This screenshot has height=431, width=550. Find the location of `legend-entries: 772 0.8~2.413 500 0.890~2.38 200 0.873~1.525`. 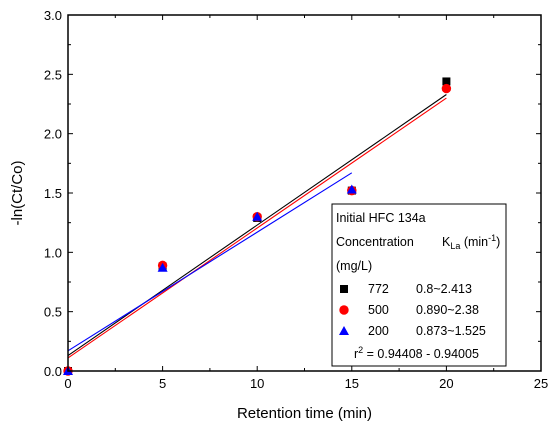

legend-entries: 772 0.8~2.413 500 0.890~2.38 200 0.873~1.525 is located at coordinates (412, 310).